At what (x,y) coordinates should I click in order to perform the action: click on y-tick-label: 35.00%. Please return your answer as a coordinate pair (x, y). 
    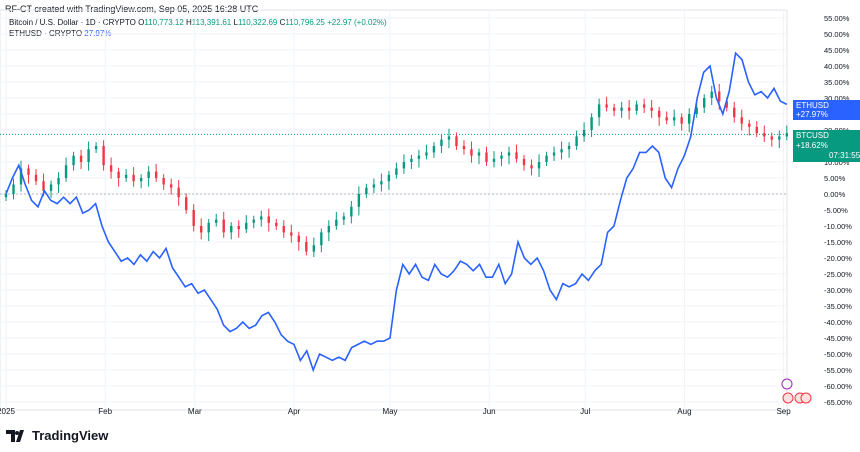
    Looking at the image, I should click on (837, 82).